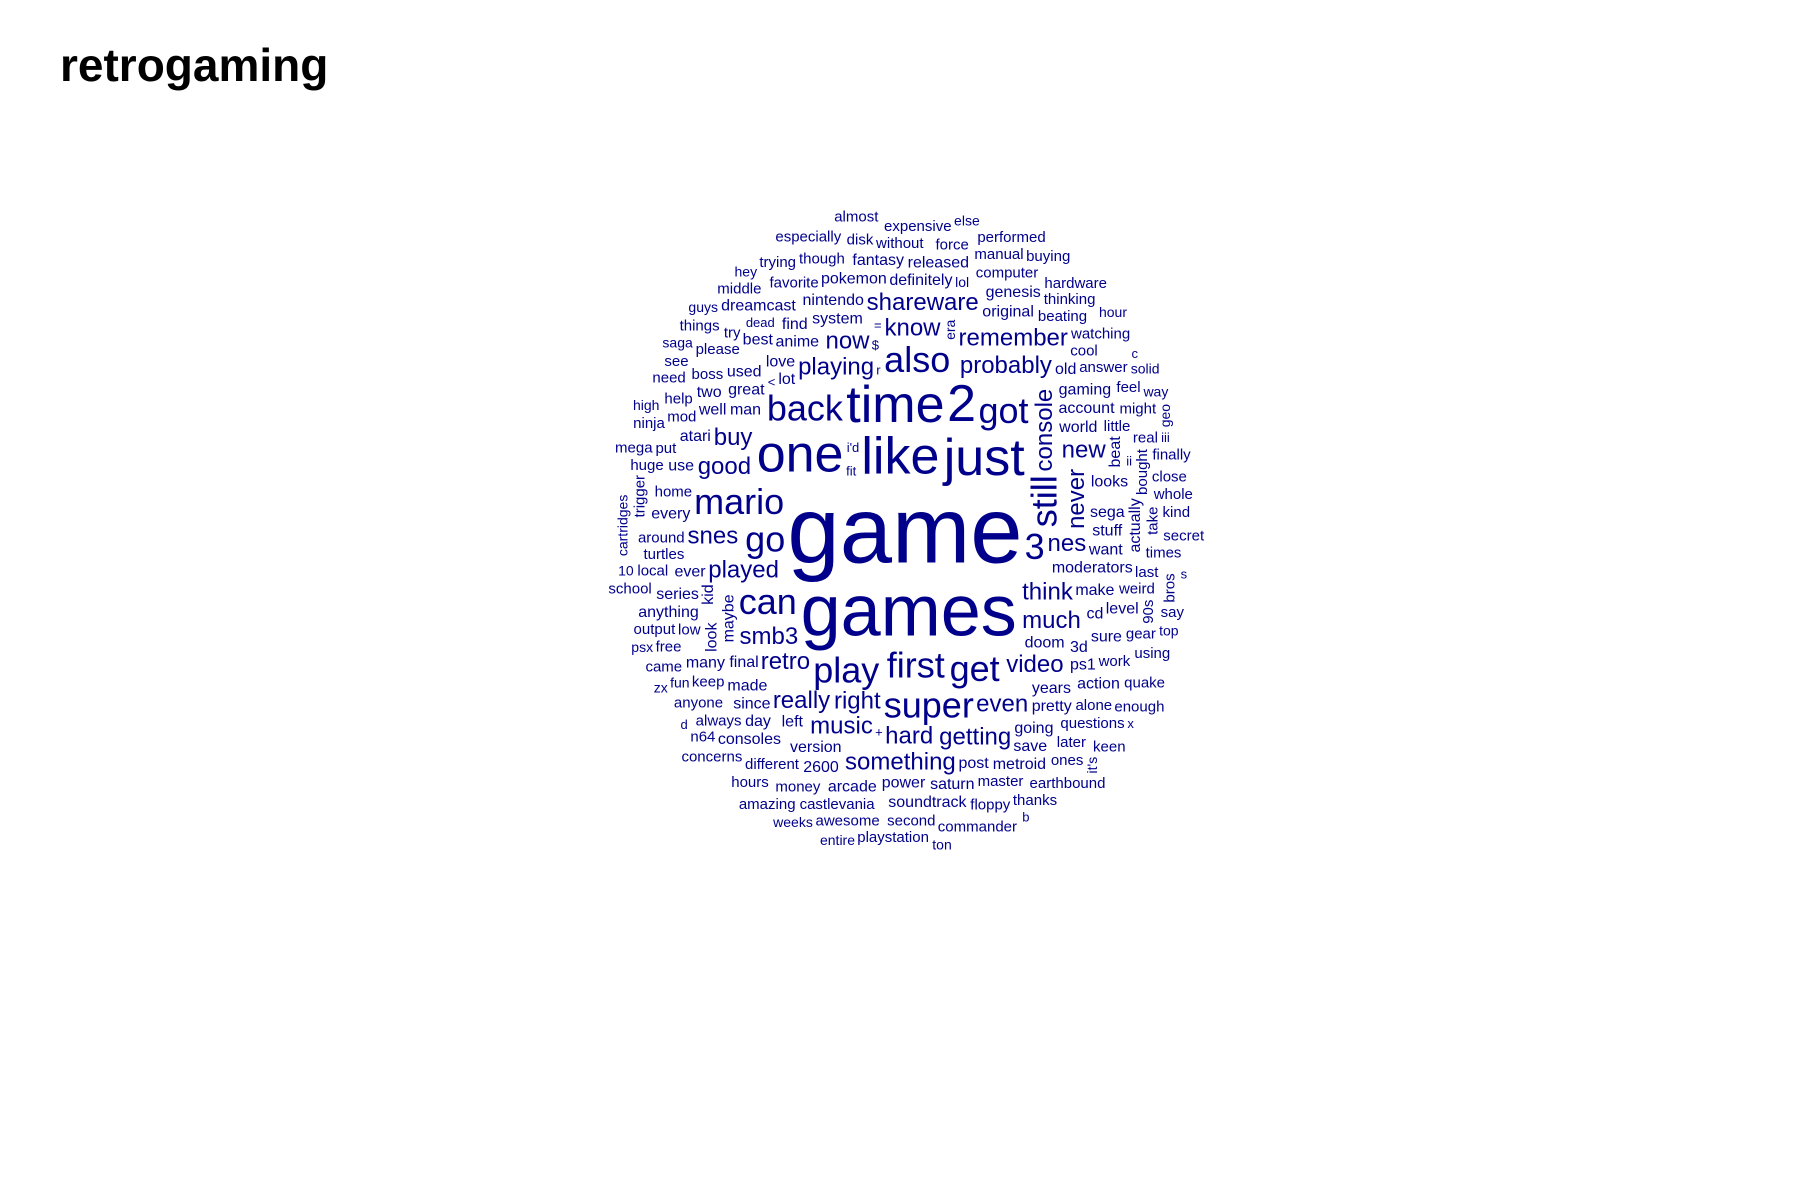 This screenshot has height=1200, width=1800. I want to click on cloud-word: things, so click(700, 325).